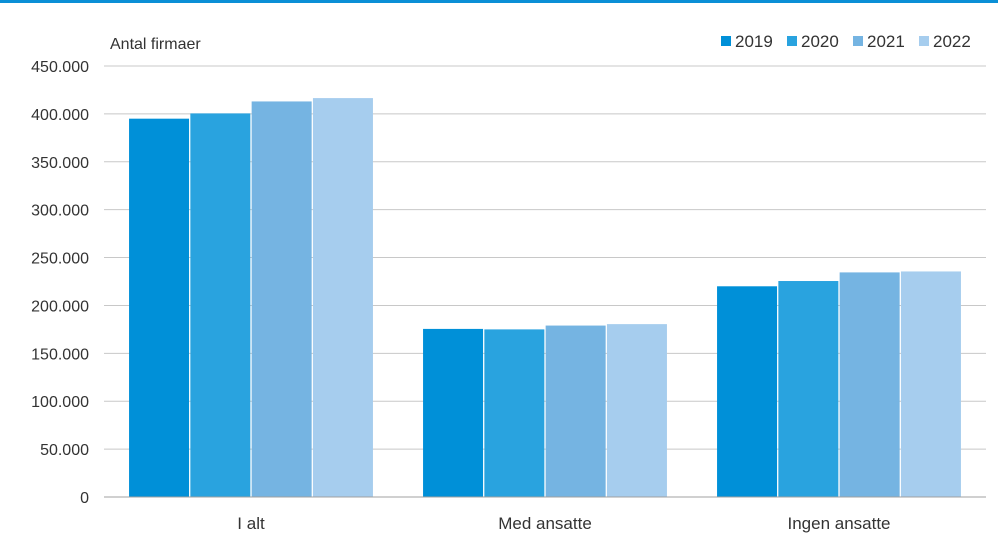 The height and width of the screenshot is (538, 998). What do you see at coordinates (754, 41) in the screenshot?
I see `legend-label: 2019` at bounding box center [754, 41].